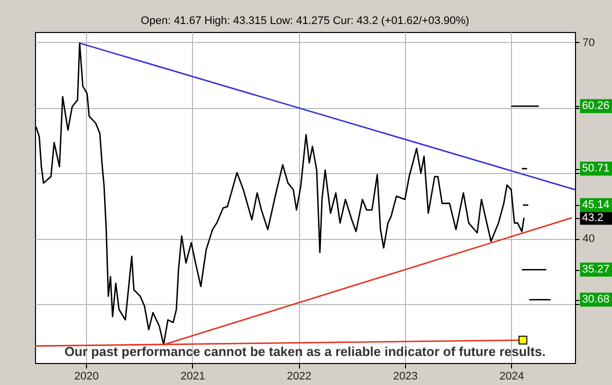  What do you see at coordinates (596, 106) in the screenshot?
I see `y-tick-label: 60.26` at bounding box center [596, 106].